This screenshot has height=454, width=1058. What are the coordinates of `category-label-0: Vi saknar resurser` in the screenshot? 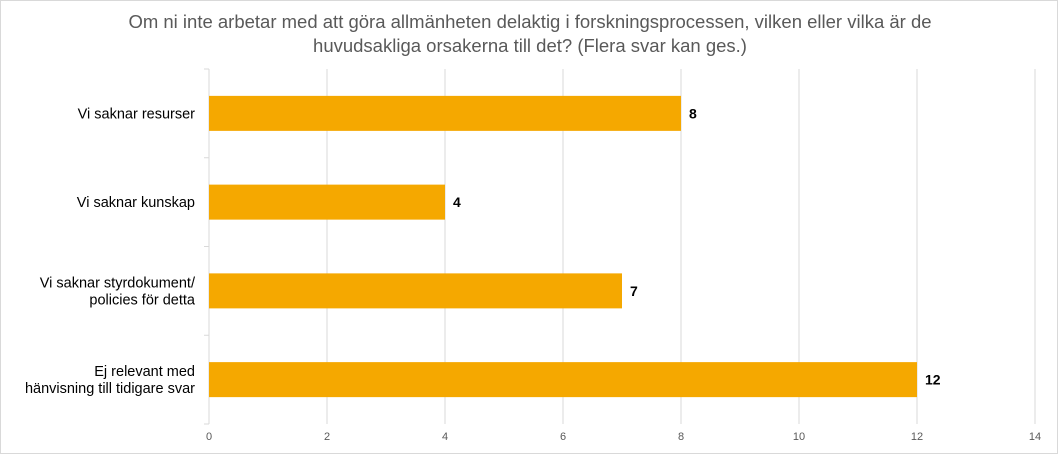 It's located at (137, 114).